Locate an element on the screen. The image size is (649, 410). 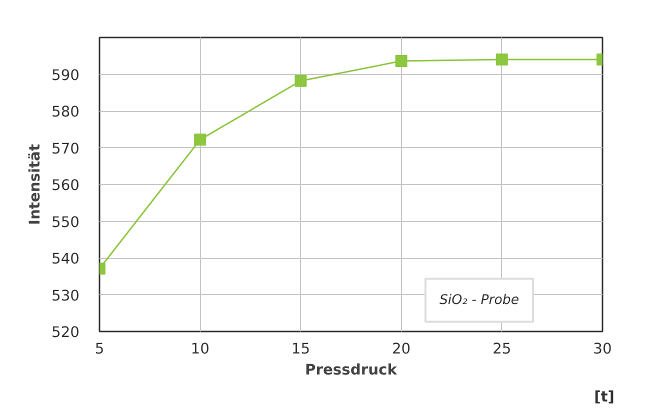
x-tick-label: 15 is located at coordinates (300, 349).